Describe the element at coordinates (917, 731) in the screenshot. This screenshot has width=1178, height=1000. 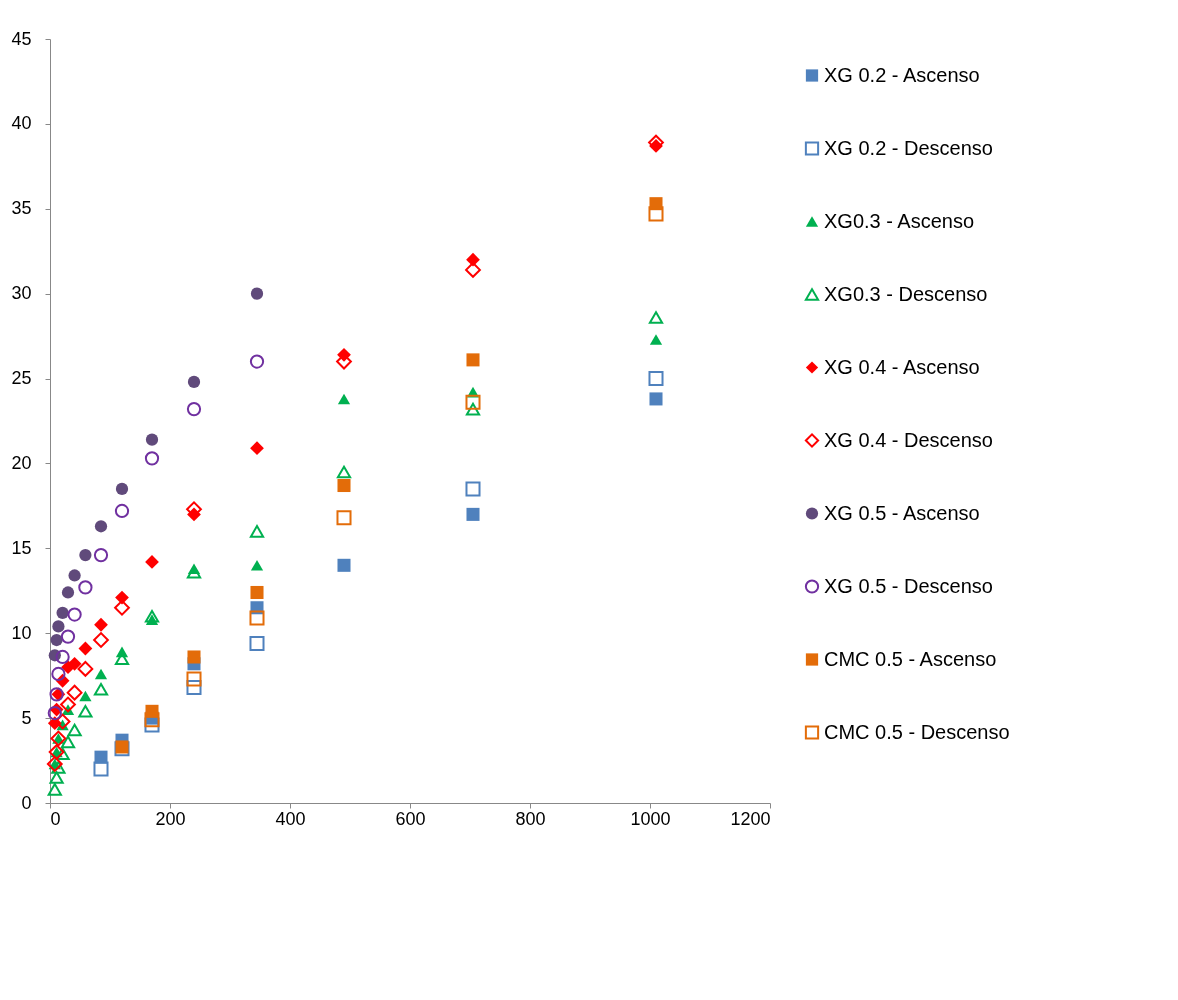
I see `legend-label: CMC 0.5 - Descenso` at that location.